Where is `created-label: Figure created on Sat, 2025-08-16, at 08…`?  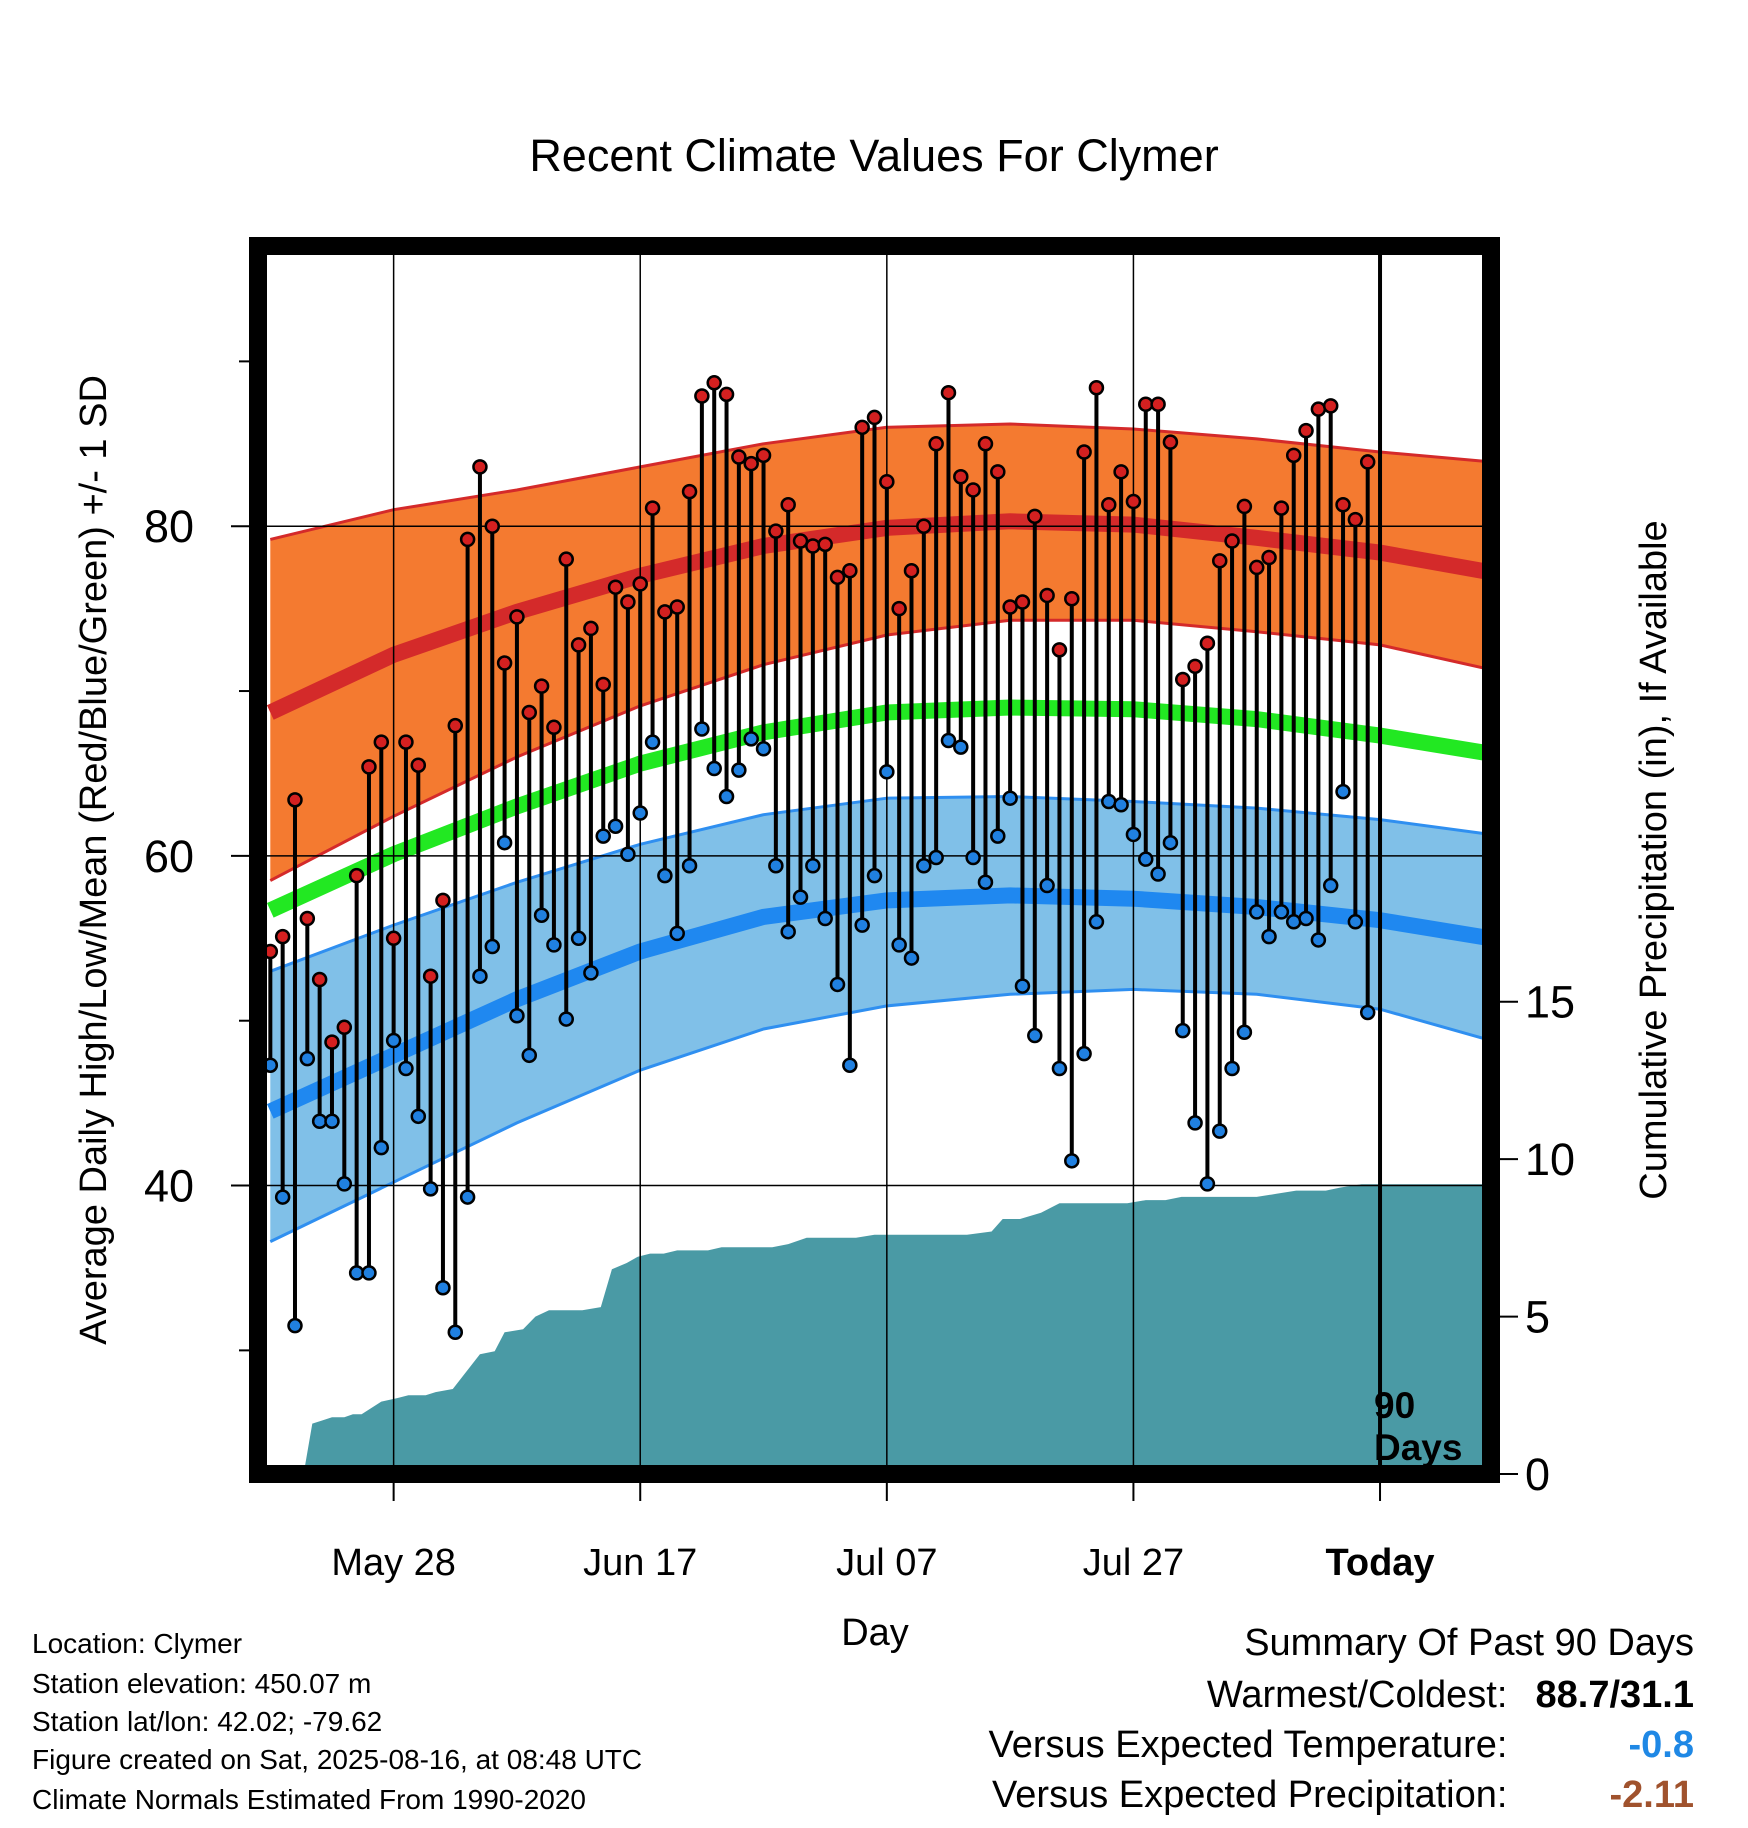
created-label: Figure created on Sat, 2025-08-16, at 08… is located at coordinates (337, 1759).